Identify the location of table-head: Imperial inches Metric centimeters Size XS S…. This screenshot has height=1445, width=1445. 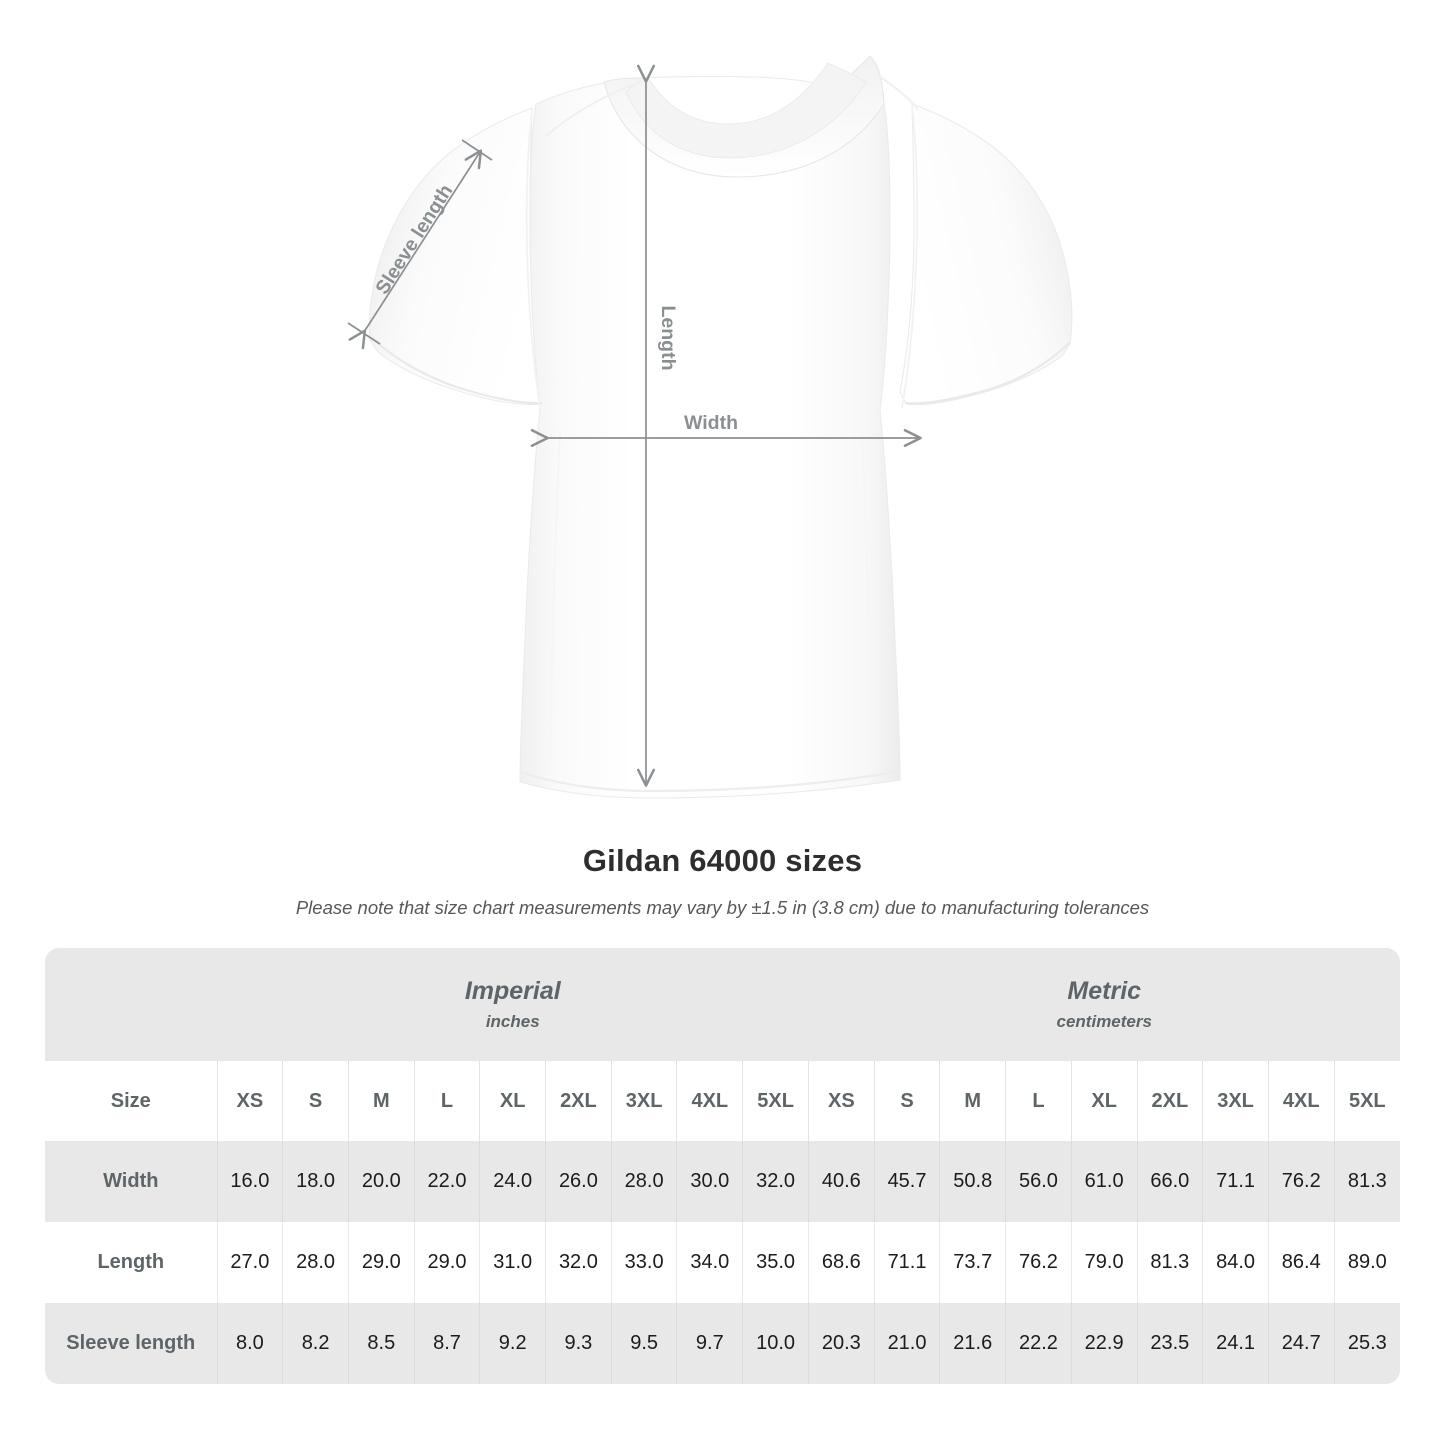
(722, 1044).